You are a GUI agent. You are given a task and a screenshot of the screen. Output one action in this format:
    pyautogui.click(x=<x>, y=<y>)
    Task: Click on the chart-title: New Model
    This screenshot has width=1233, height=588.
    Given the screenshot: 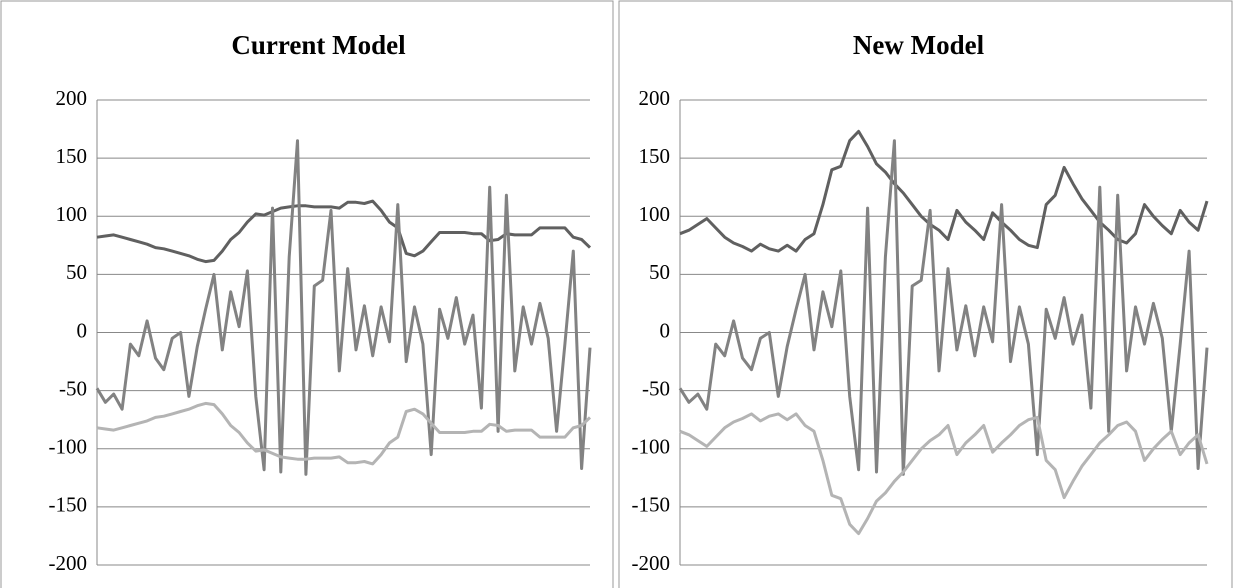 What is the action you would take?
    pyautogui.click(x=919, y=45)
    